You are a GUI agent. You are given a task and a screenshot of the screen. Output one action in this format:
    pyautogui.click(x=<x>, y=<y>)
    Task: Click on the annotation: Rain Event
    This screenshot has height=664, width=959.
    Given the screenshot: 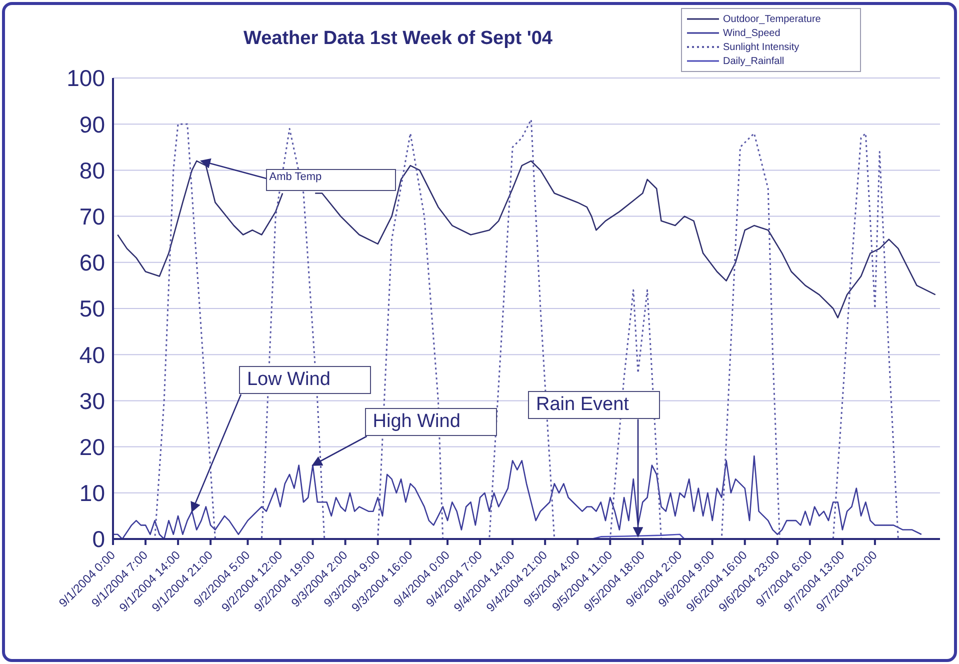 What is the action you would take?
    pyautogui.click(x=582, y=405)
    